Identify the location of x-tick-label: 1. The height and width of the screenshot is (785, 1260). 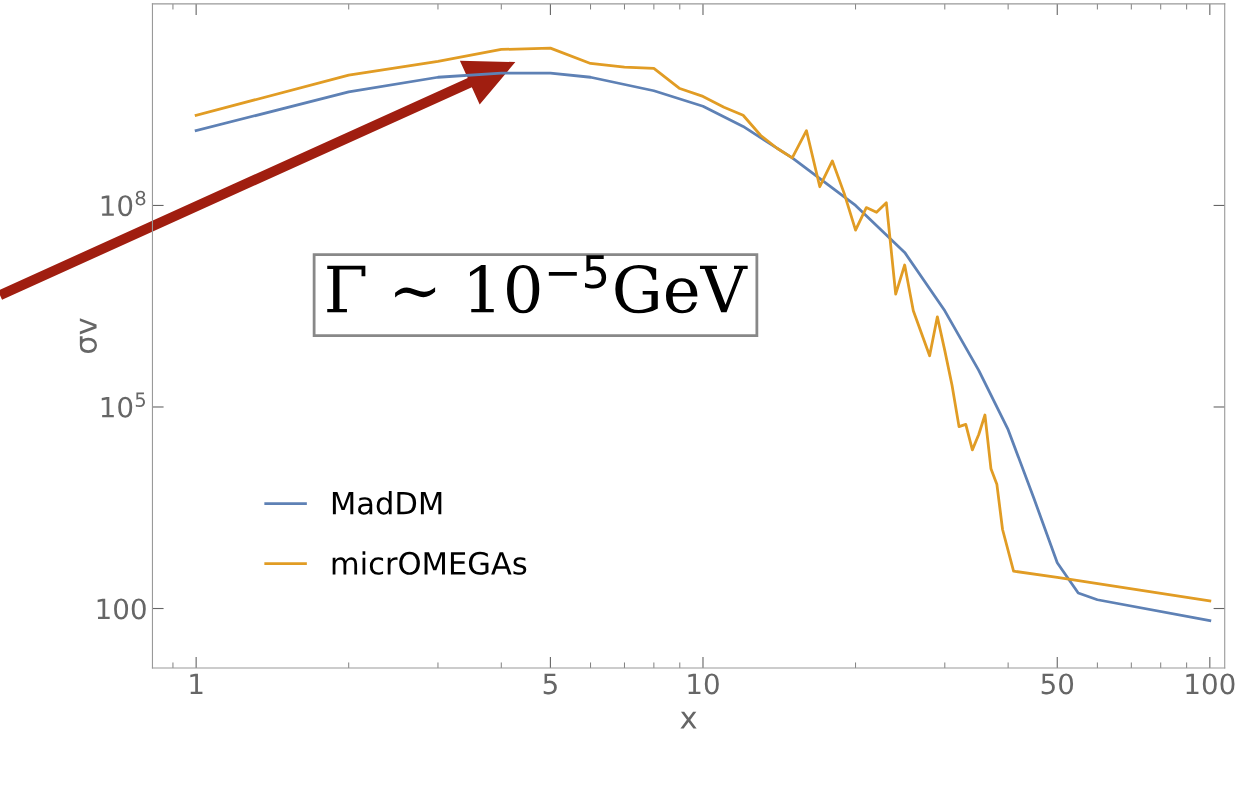
(196, 683).